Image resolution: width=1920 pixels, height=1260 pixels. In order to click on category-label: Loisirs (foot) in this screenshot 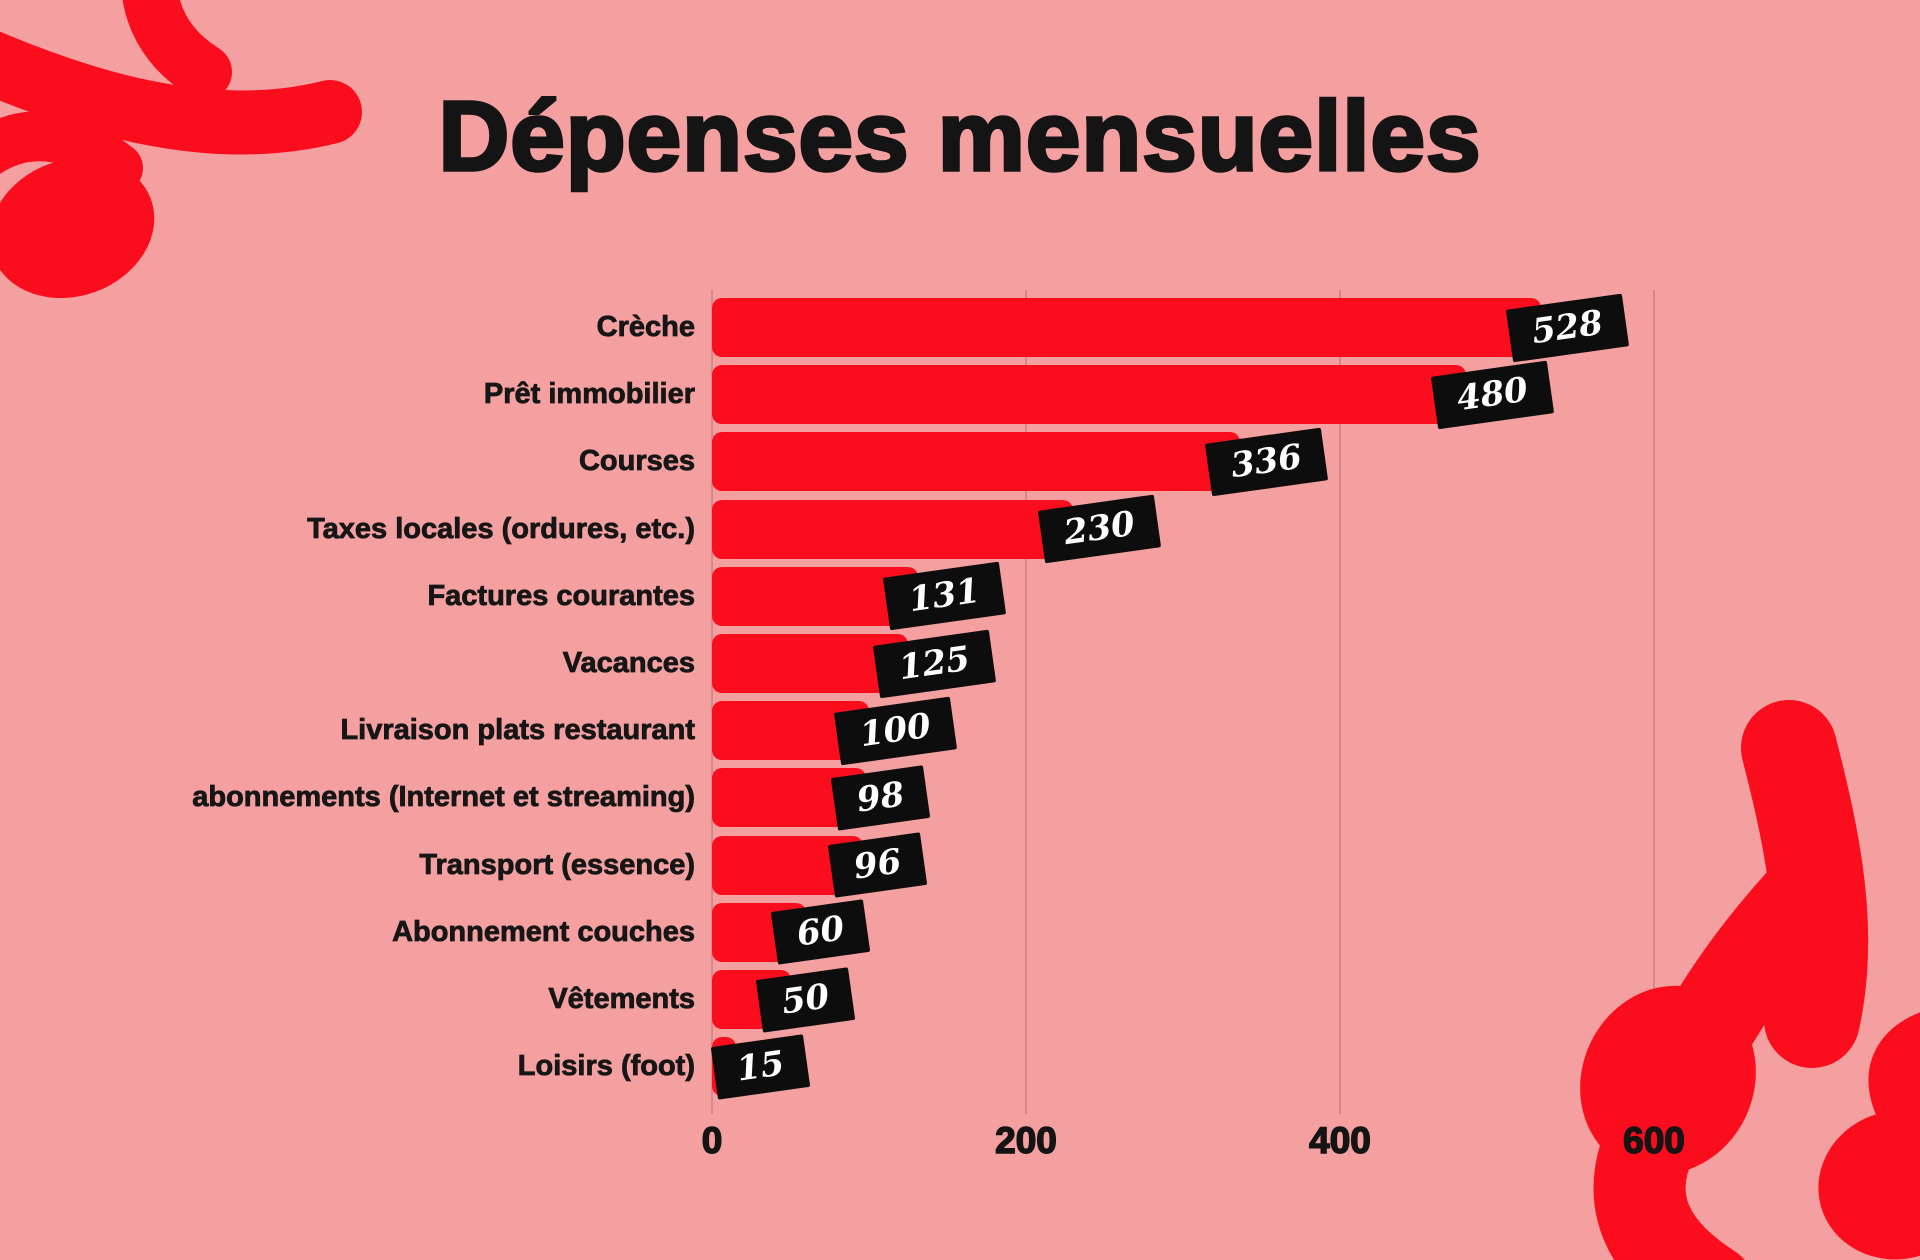, I will do `click(606, 1066)`.